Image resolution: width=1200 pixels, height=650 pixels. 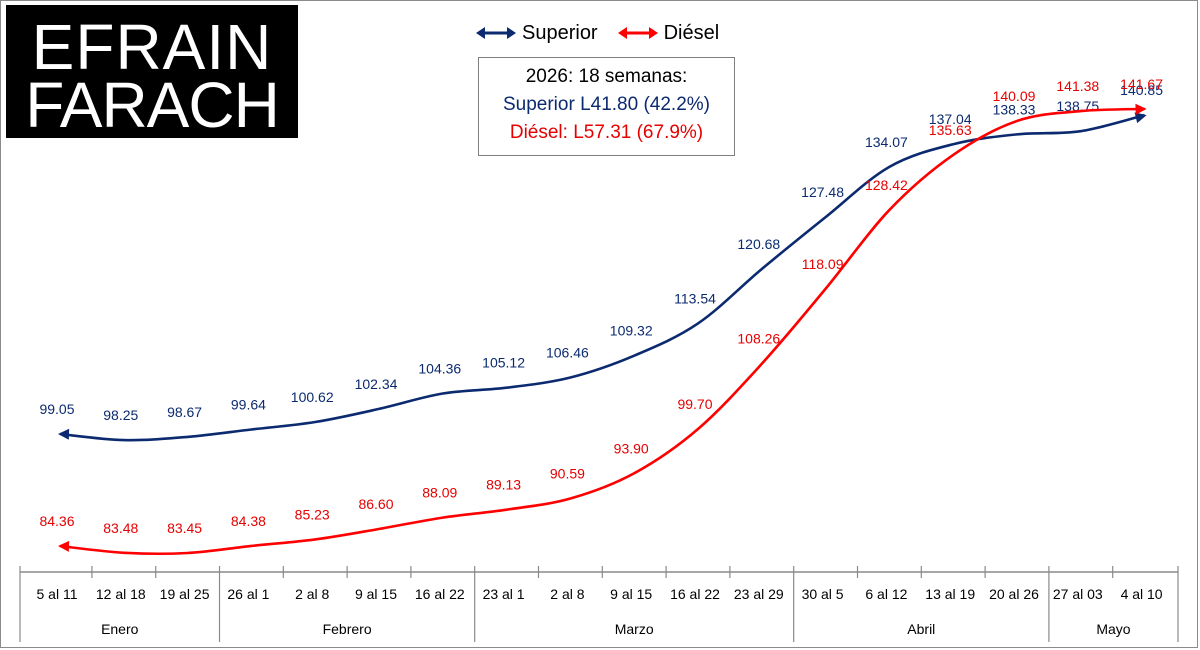 I want to click on diesel-data-label: 88.09, so click(x=439, y=493).